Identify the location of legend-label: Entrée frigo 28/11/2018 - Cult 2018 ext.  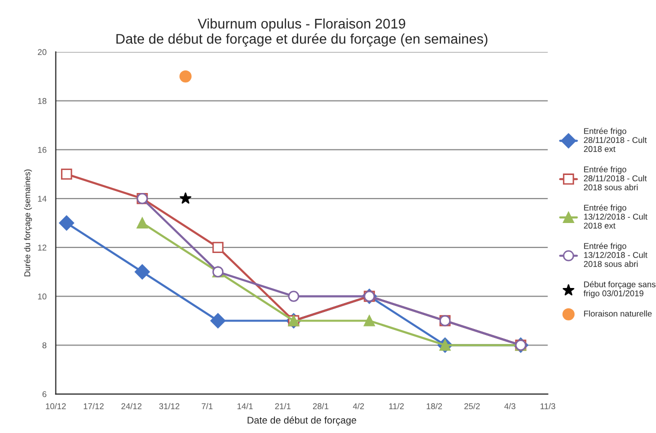
(615, 140).